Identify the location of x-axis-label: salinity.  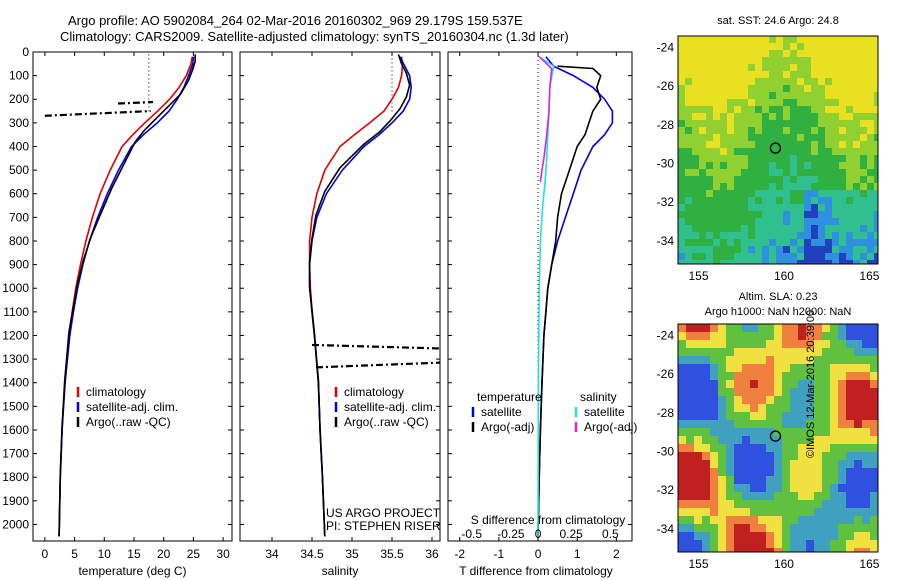
(340, 571).